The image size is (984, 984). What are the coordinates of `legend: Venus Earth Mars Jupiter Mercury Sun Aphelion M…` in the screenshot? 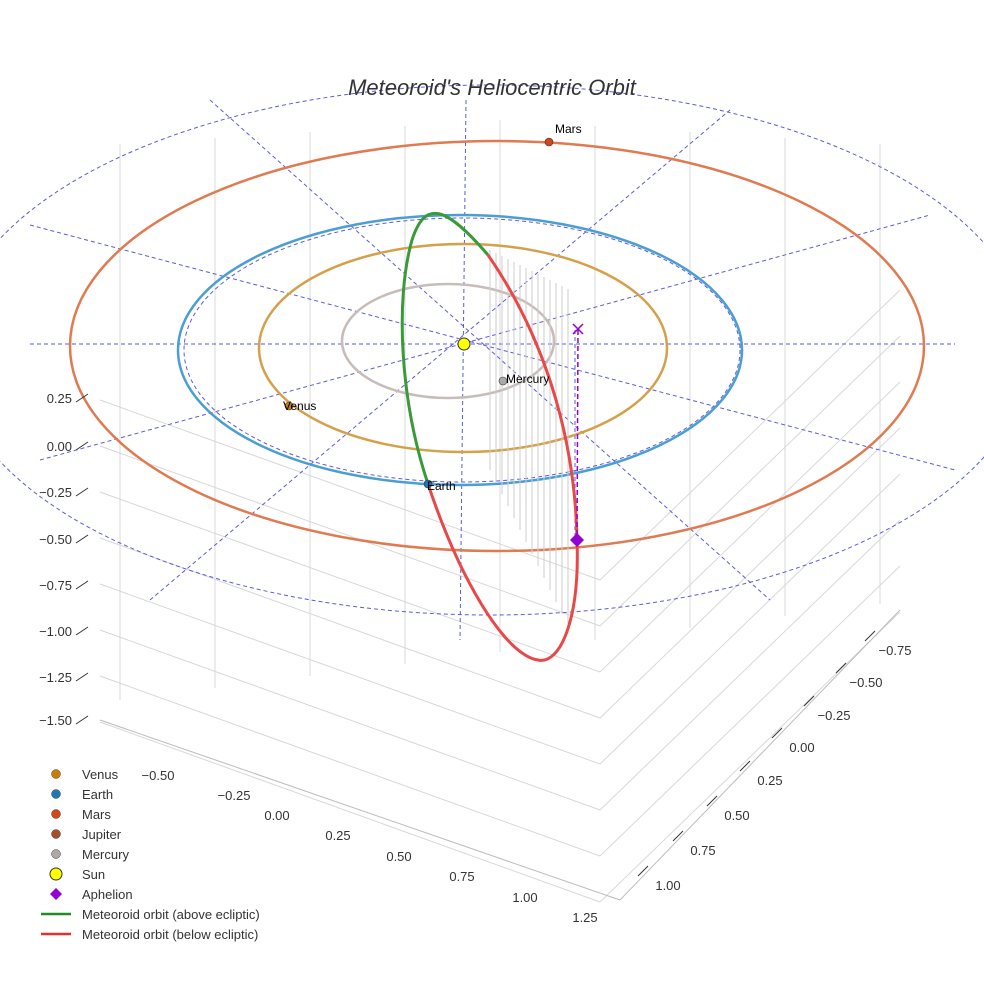 It's located at (150, 854).